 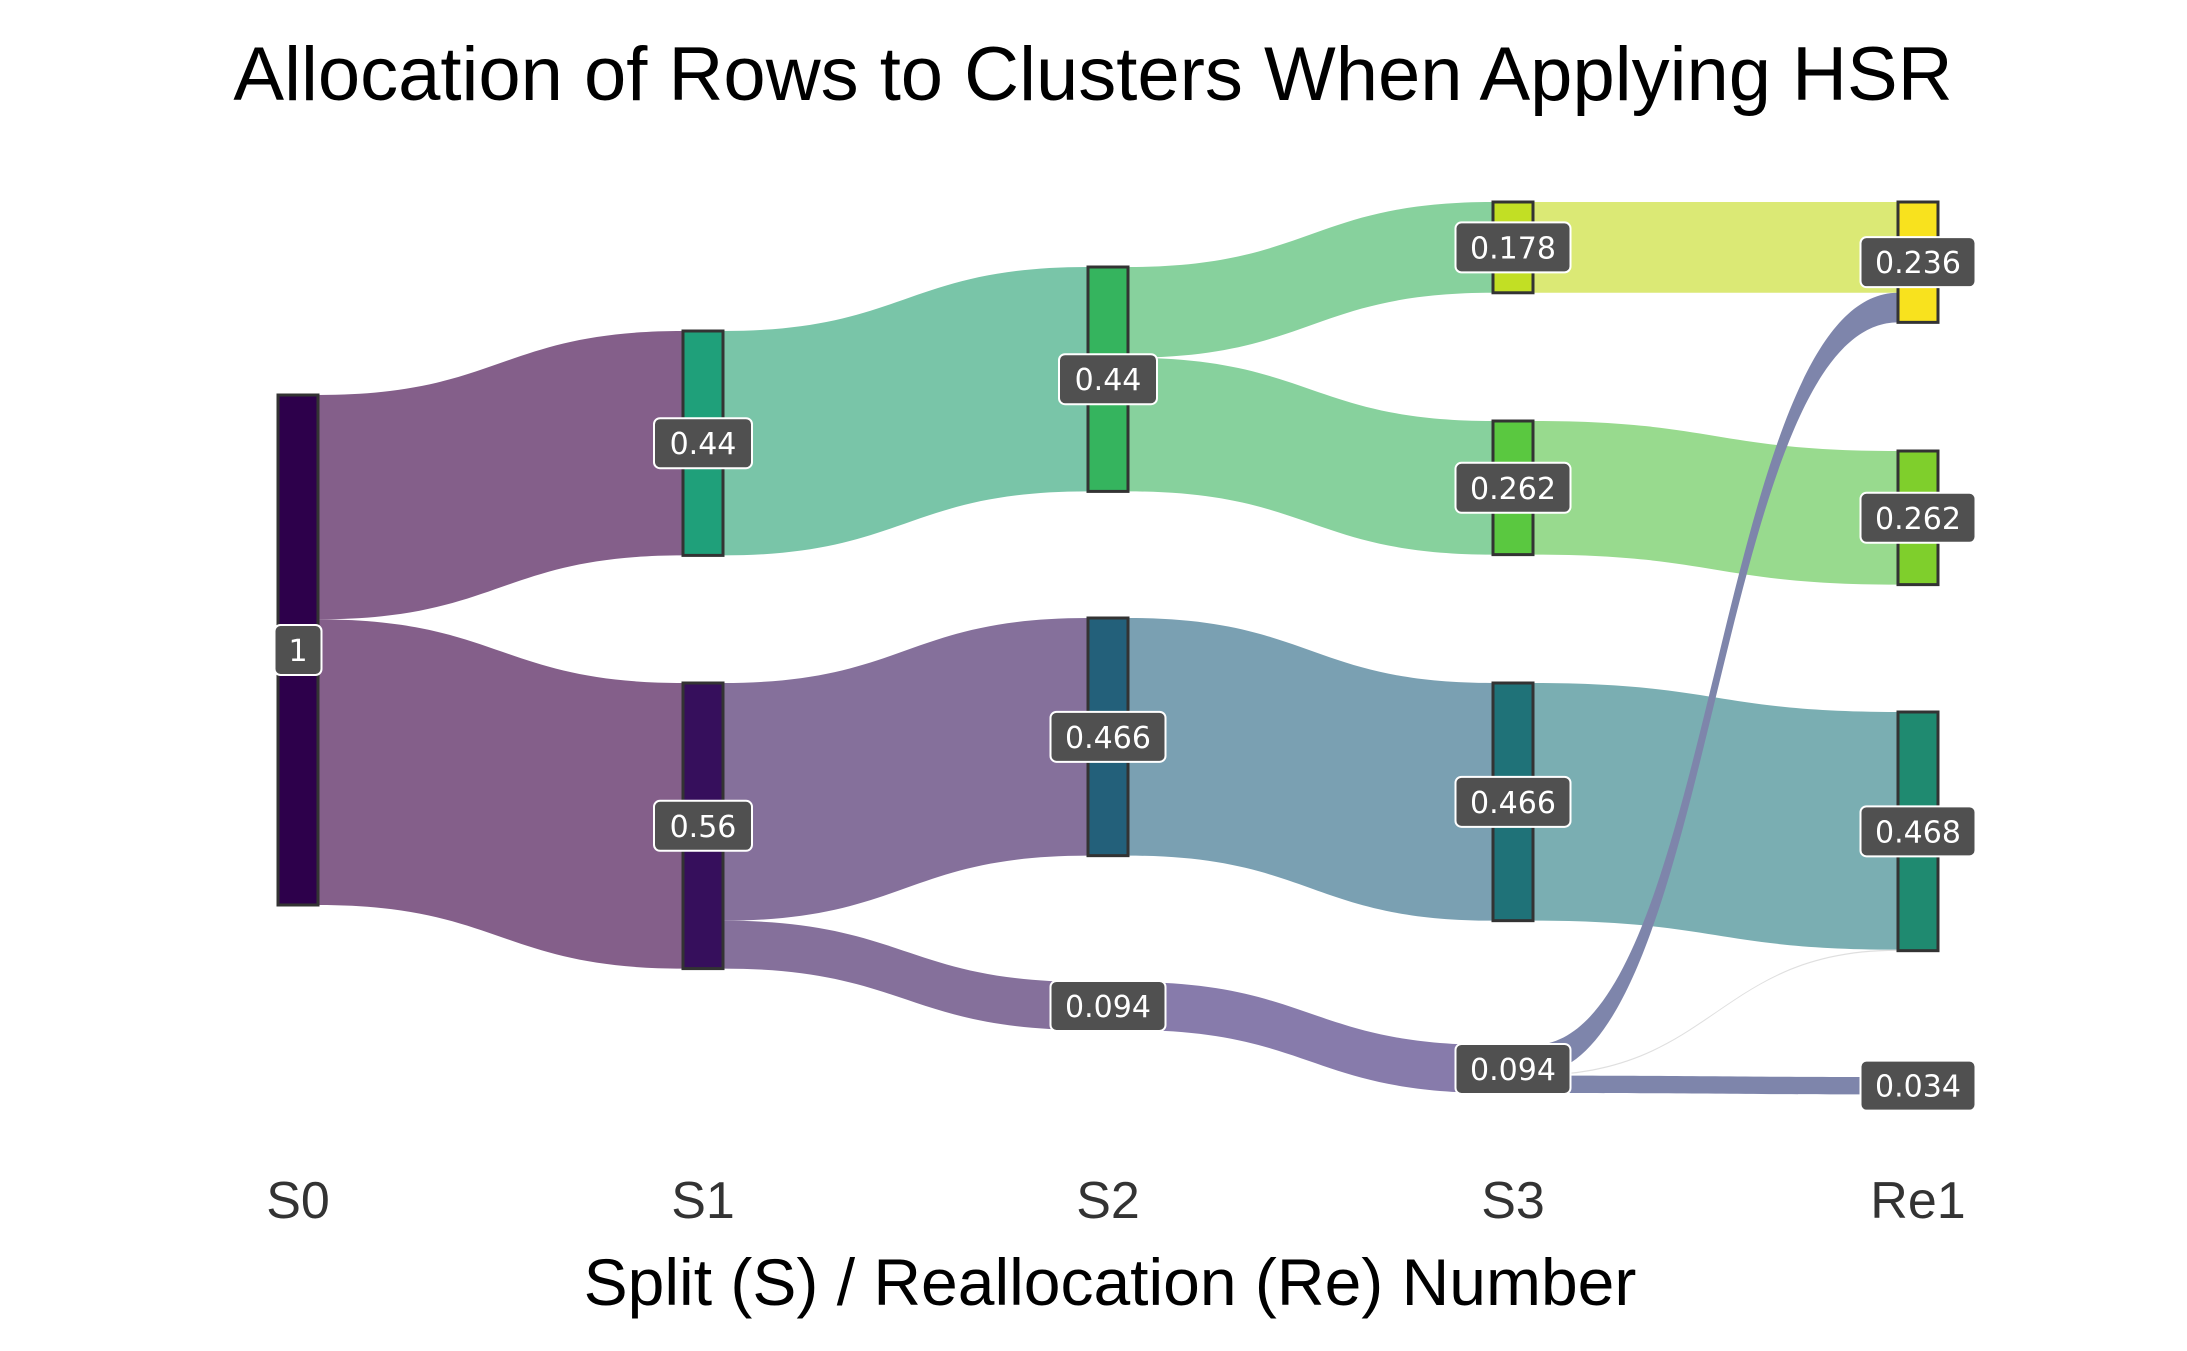 I want to click on value-label-text-s2a: 0.44, so click(x=1108, y=380).